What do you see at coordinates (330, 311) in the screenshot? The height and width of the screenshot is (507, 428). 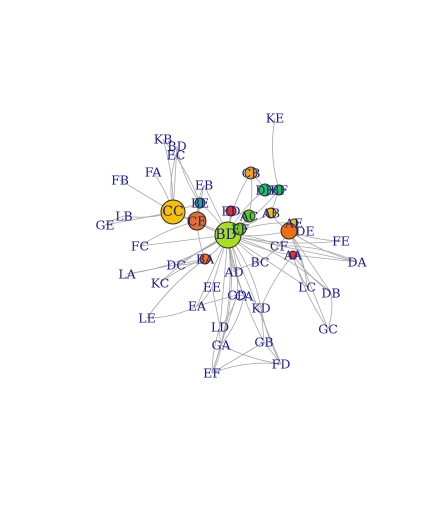 I see `edge-gc-db2` at bounding box center [330, 311].